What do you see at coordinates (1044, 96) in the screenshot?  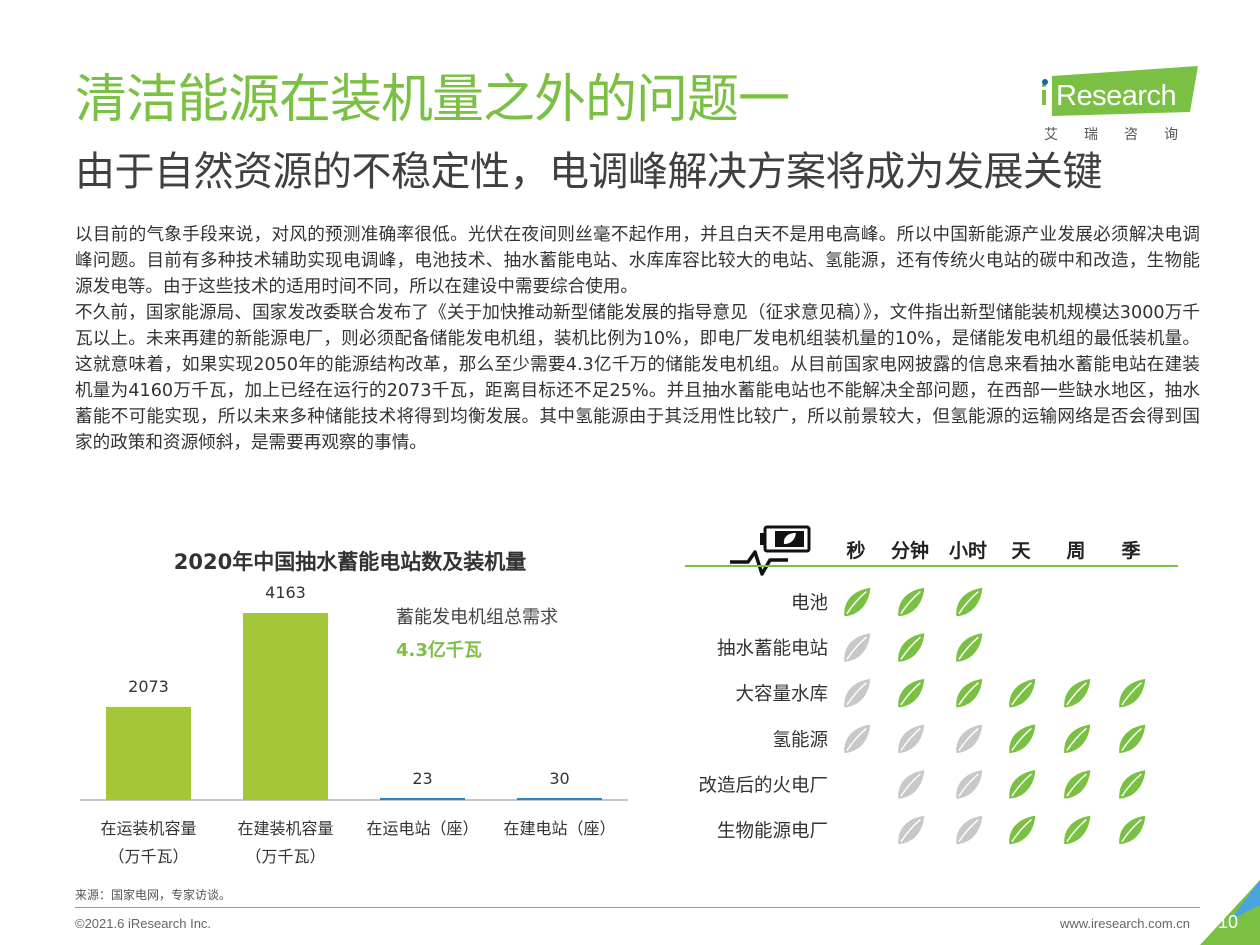 I see `logo-i: i` at bounding box center [1044, 96].